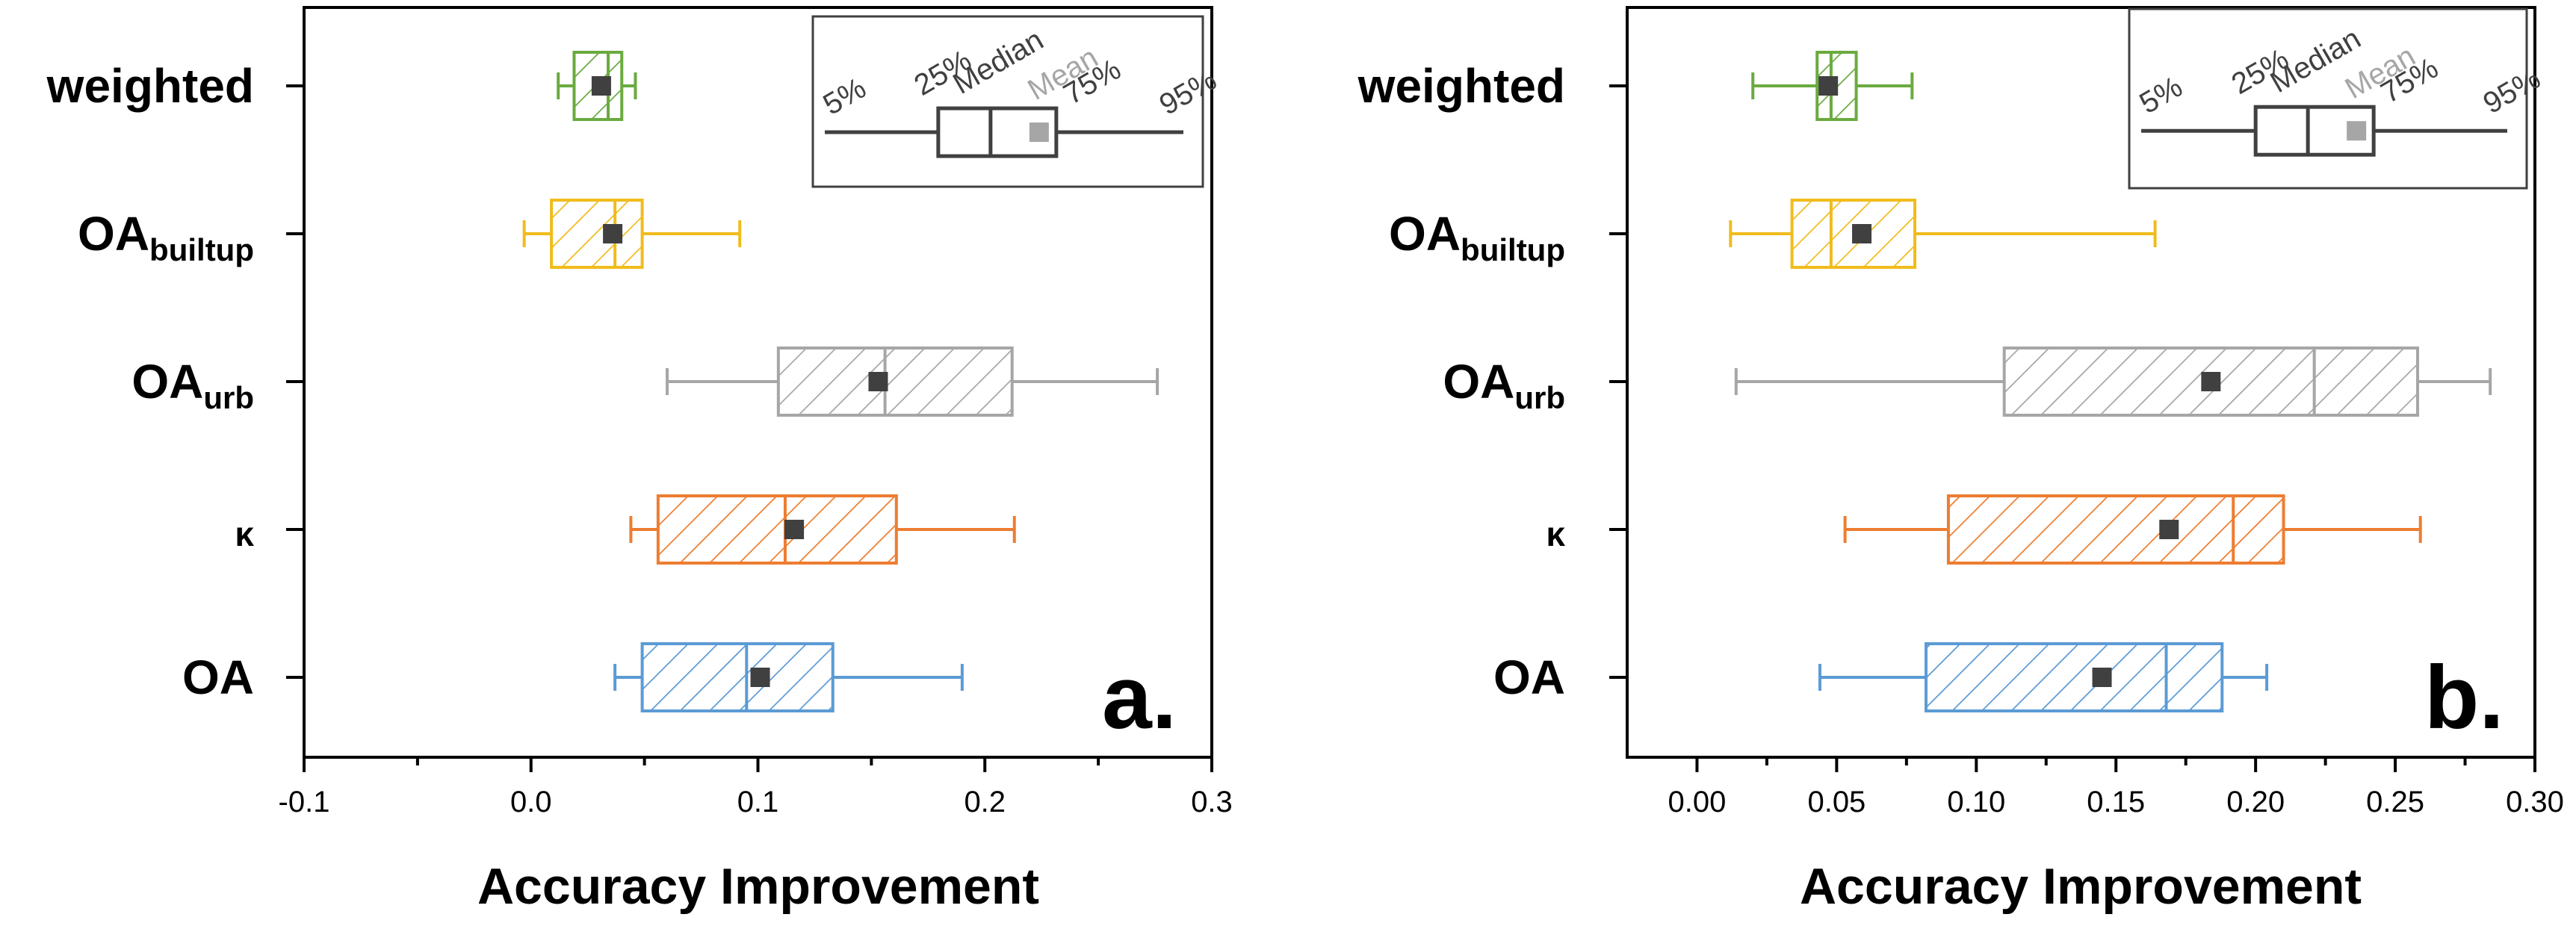 The image size is (2576, 929). Describe the element at coordinates (1139, 698) in the screenshot. I see `panel-label: a.` at that location.